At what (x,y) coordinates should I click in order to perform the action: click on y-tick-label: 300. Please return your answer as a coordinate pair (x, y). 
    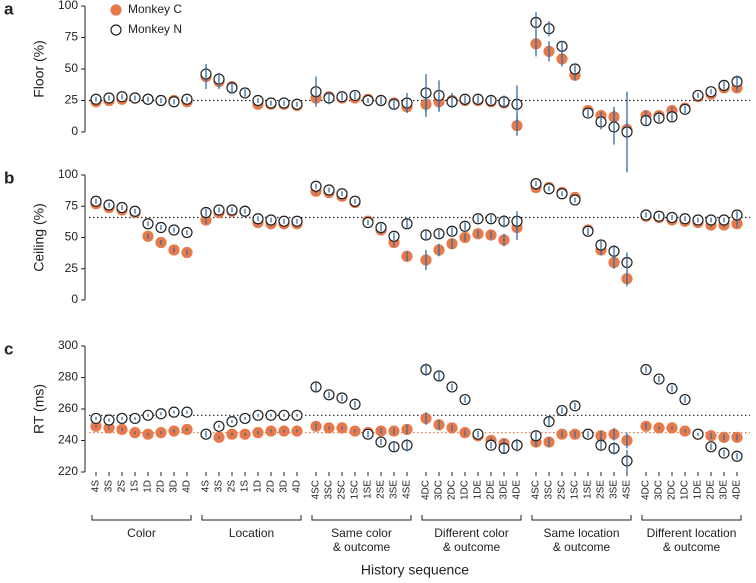
    Looking at the image, I should click on (68, 345).